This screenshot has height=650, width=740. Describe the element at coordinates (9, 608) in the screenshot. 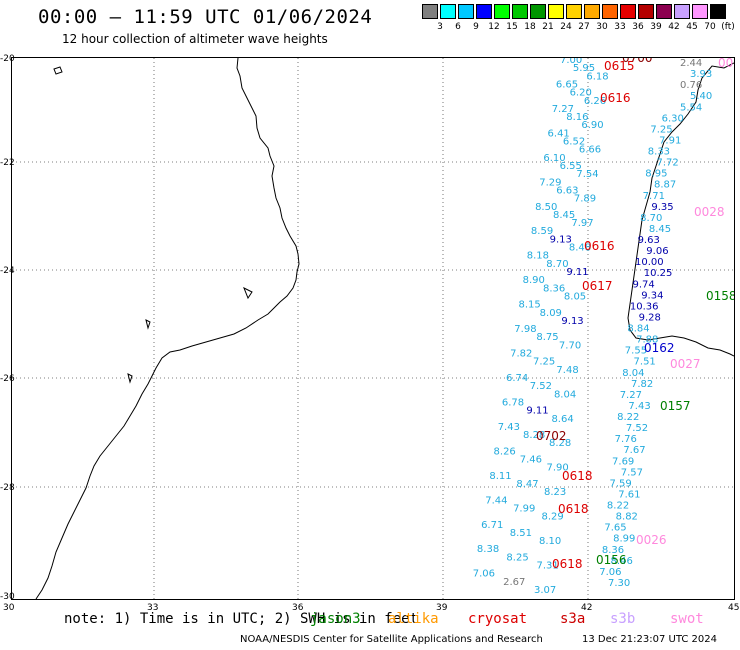

I see `lon-label: 30` at that location.